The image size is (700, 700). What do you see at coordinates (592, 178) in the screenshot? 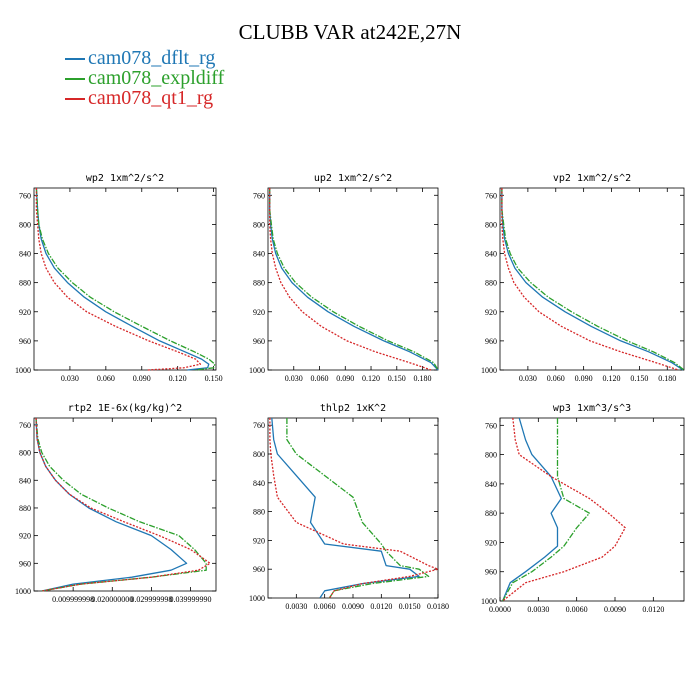
I see `panel-title: vp2 1xm^2/s^2` at bounding box center [592, 178].